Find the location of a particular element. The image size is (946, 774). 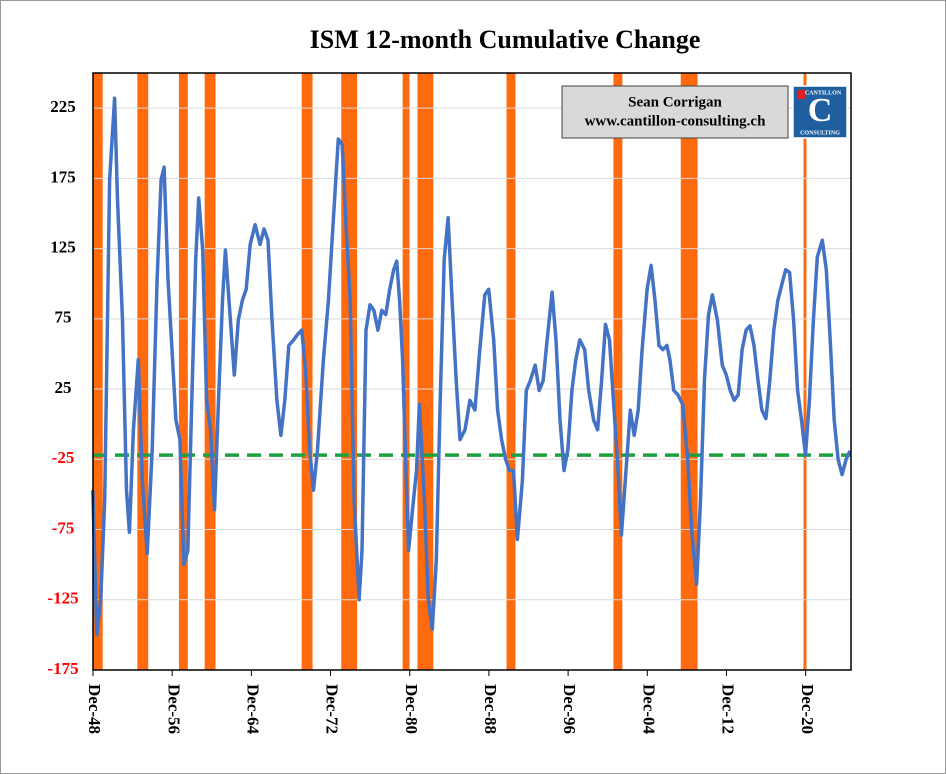

logo-flag is located at coordinates (801, 94).